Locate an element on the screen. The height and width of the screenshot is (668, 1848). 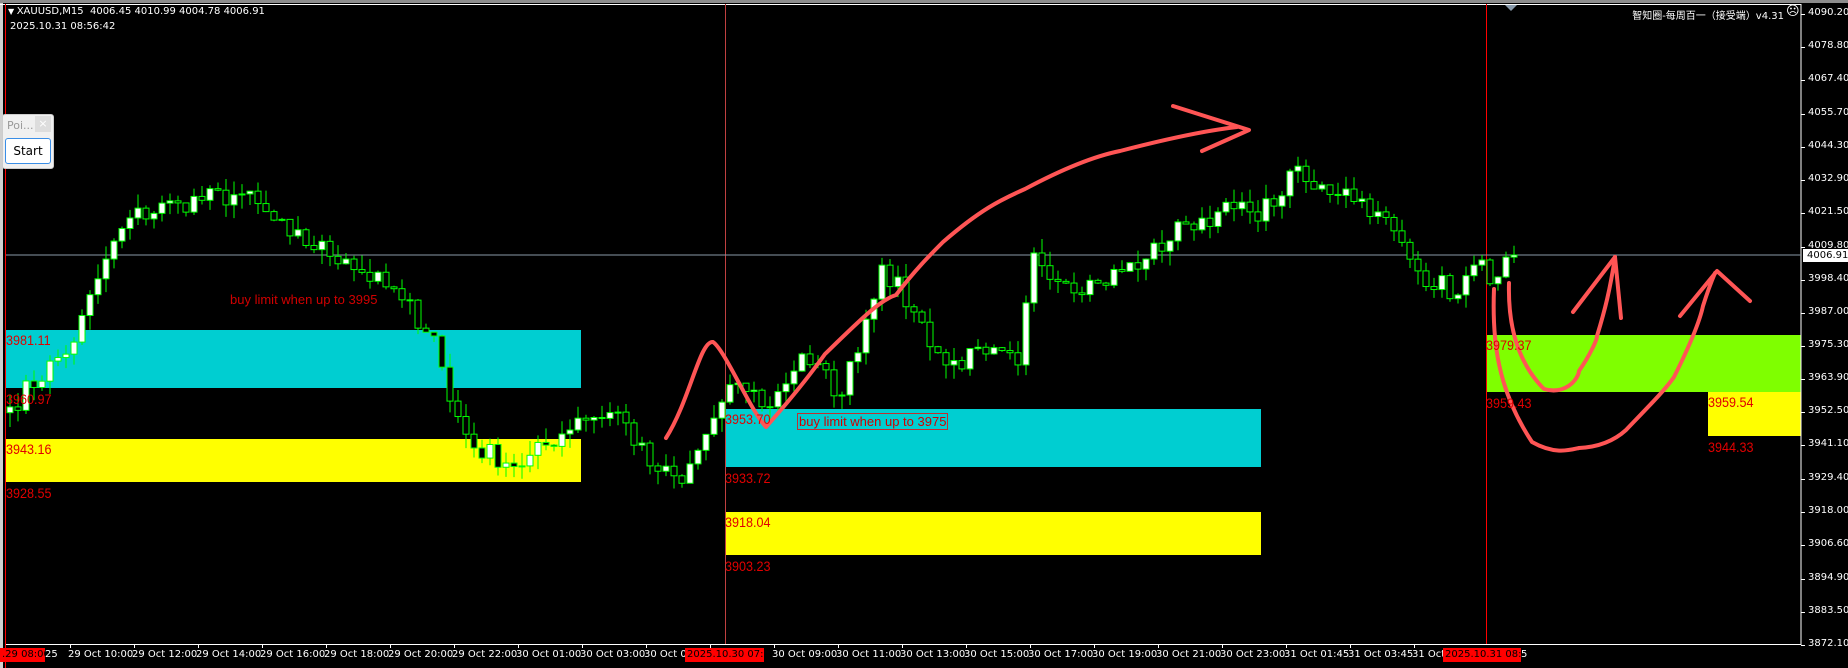
poi-panel: Poi... × Start is located at coordinates (28, 141).